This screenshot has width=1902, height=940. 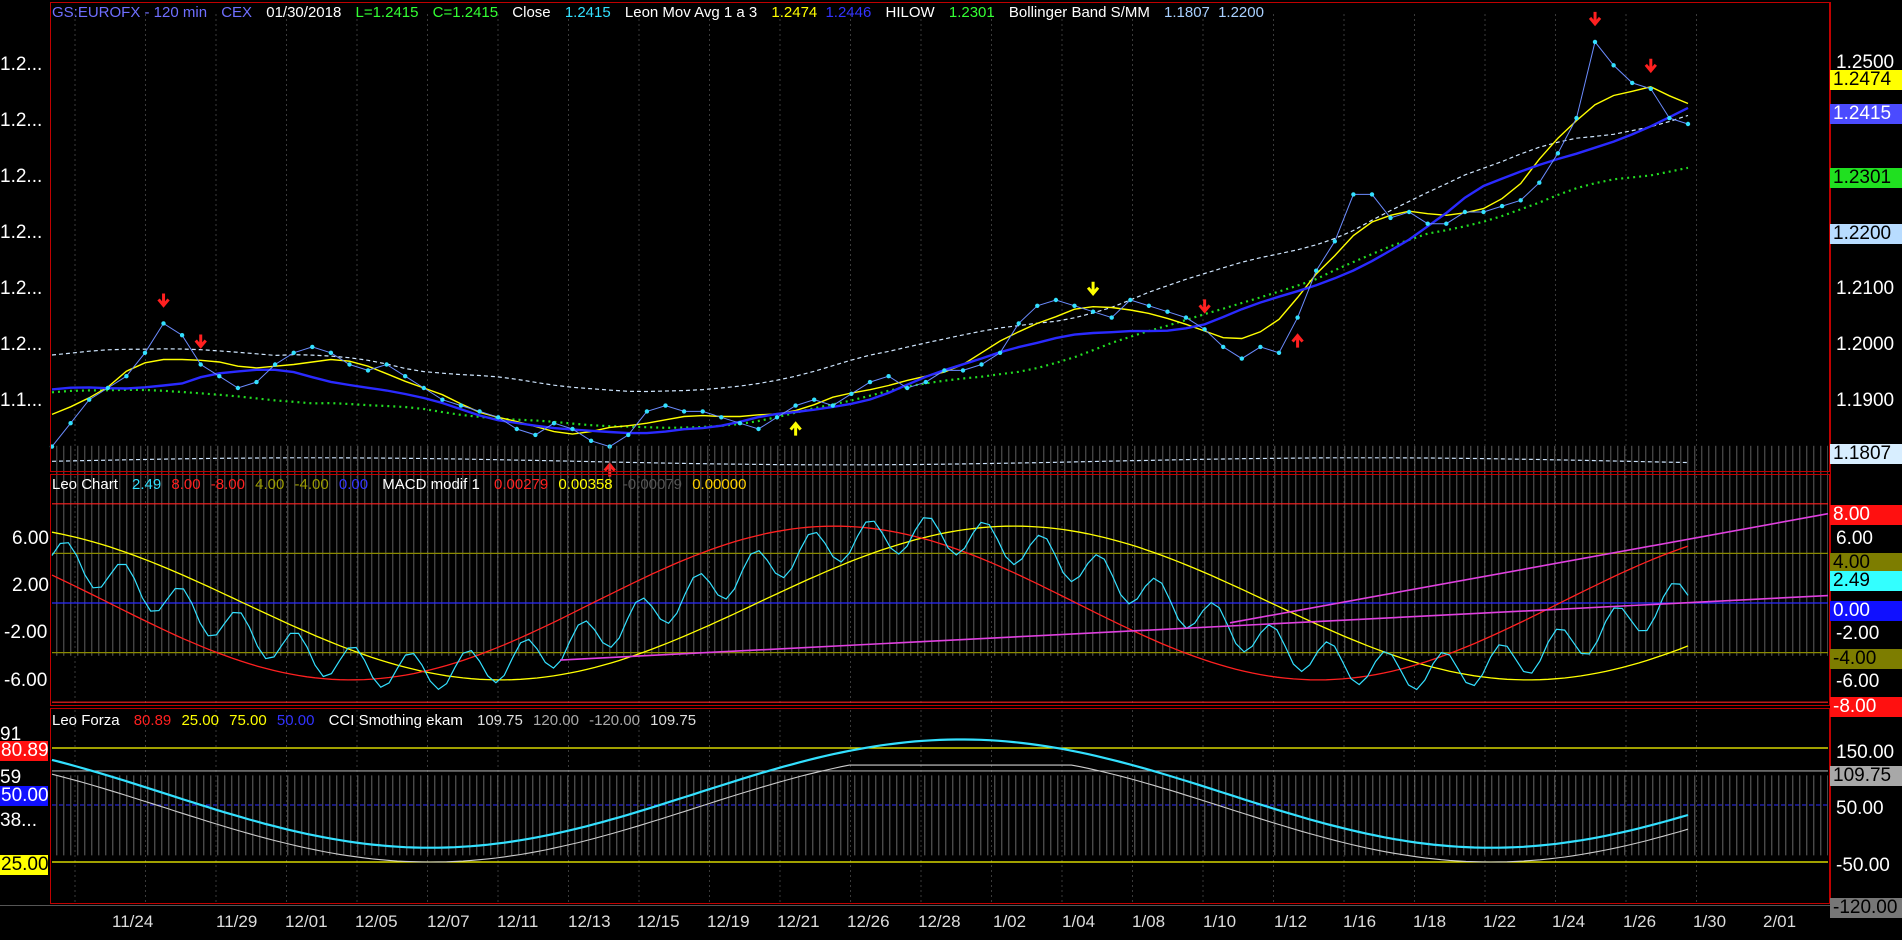 I want to click on macd-right-tick: -6.00, so click(x=1858, y=681).